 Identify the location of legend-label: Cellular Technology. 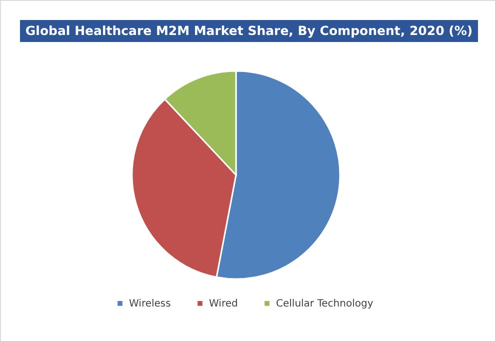
(325, 304).